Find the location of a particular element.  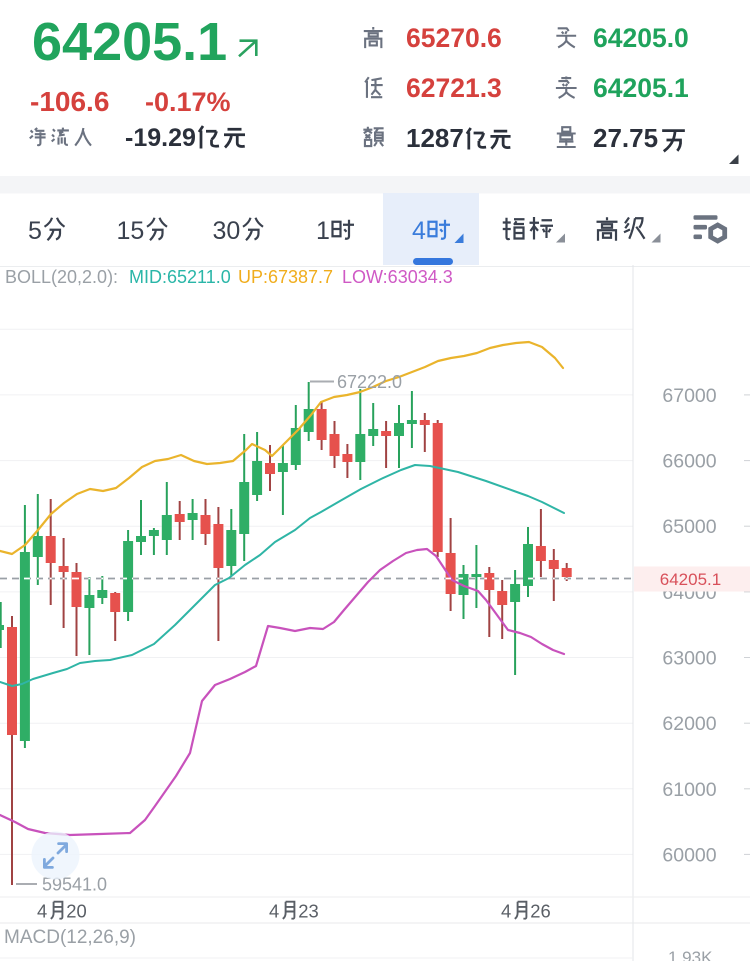

svg-text: 67222.0 is located at coordinates (369, 382).